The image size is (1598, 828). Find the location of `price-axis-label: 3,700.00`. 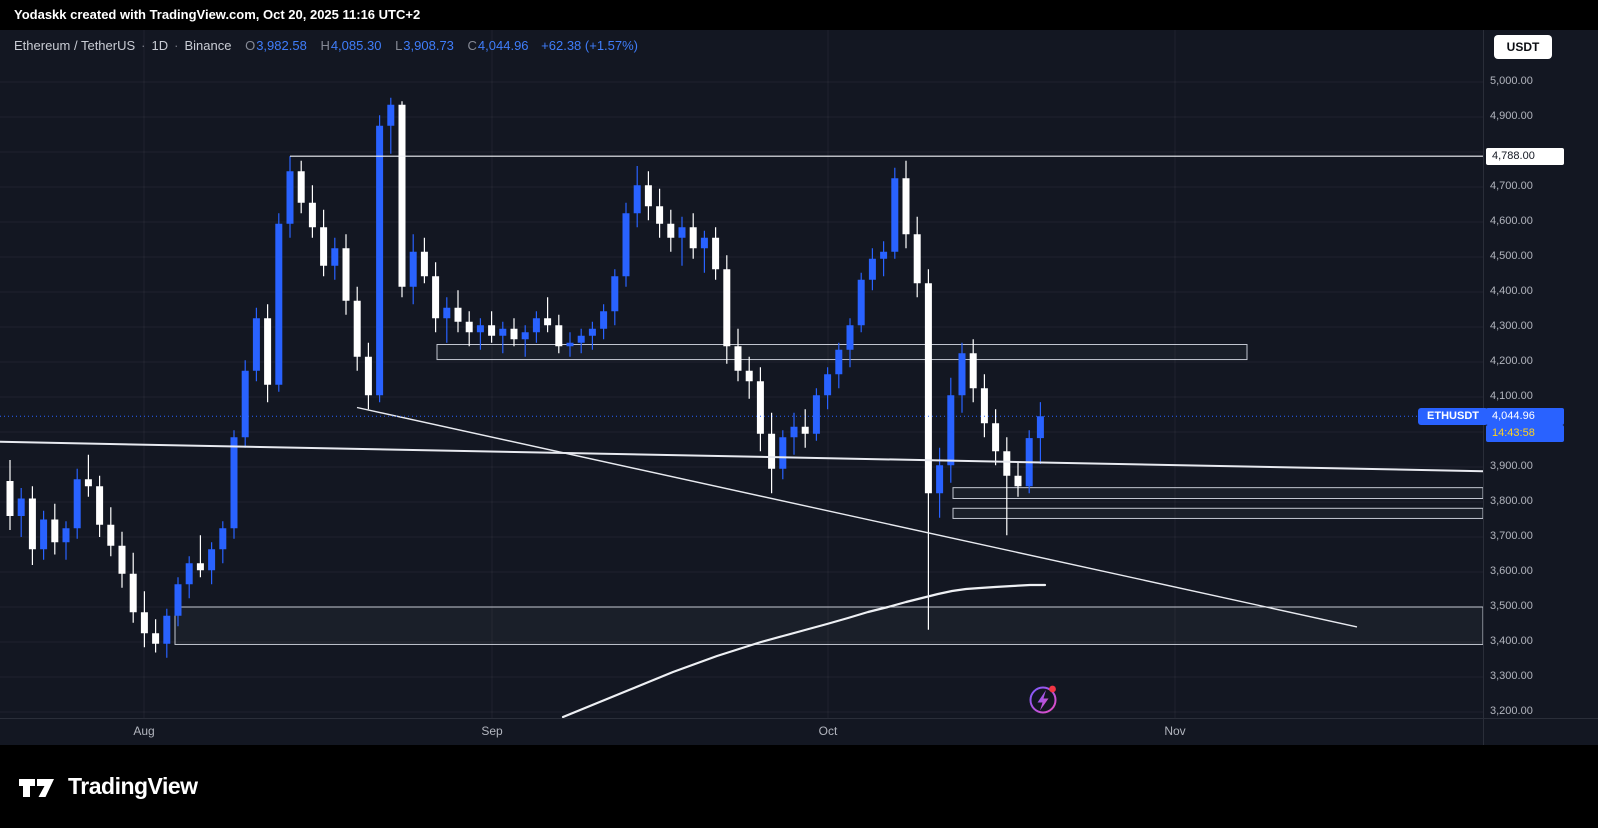

price-axis-label: 3,700.00 is located at coordinates (1511, 536).